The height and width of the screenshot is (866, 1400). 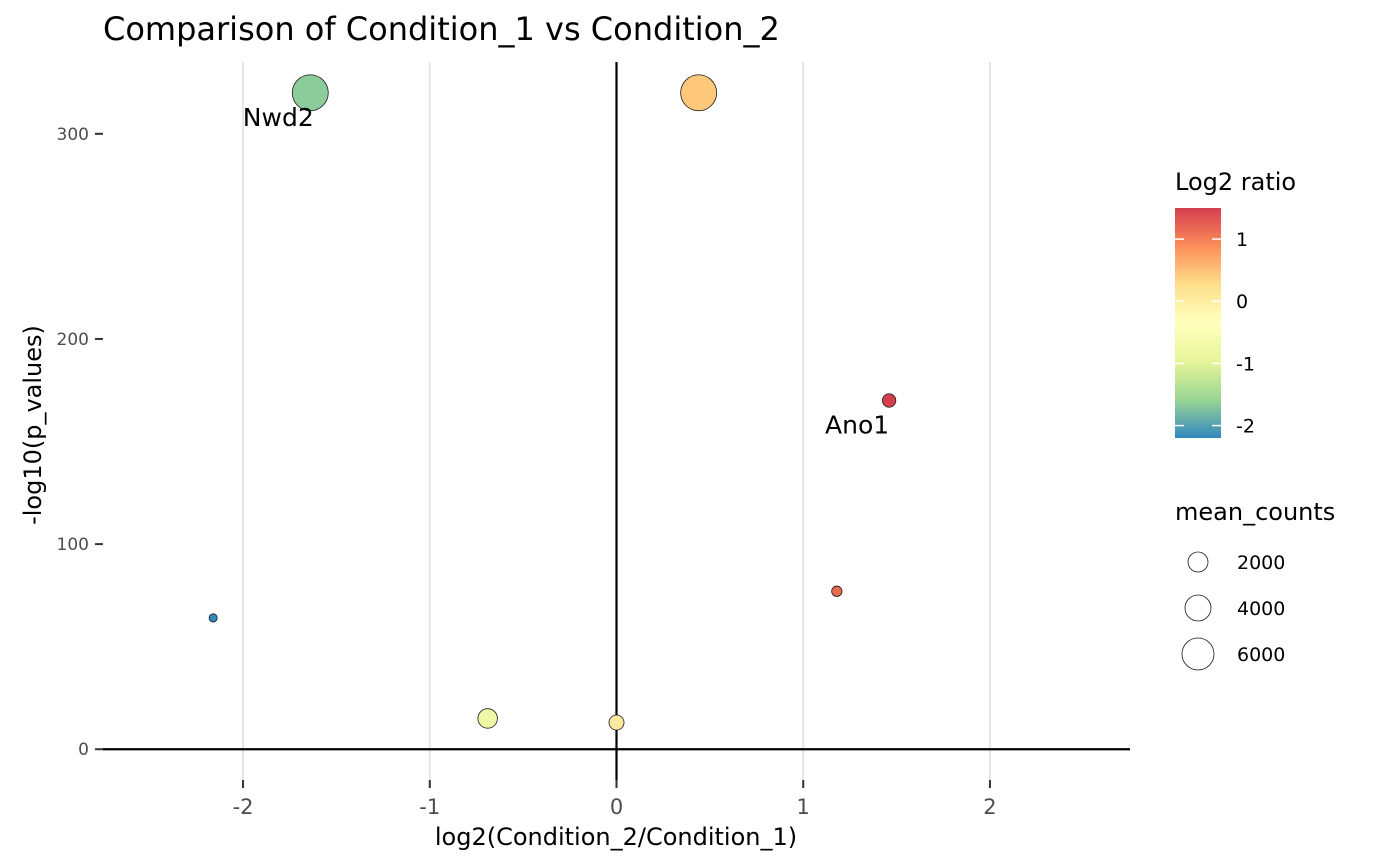 What do you see at coordinates (83, 750) in the screenshot?
I see `y-tick-label: 0` at bounding box center [83, 750].